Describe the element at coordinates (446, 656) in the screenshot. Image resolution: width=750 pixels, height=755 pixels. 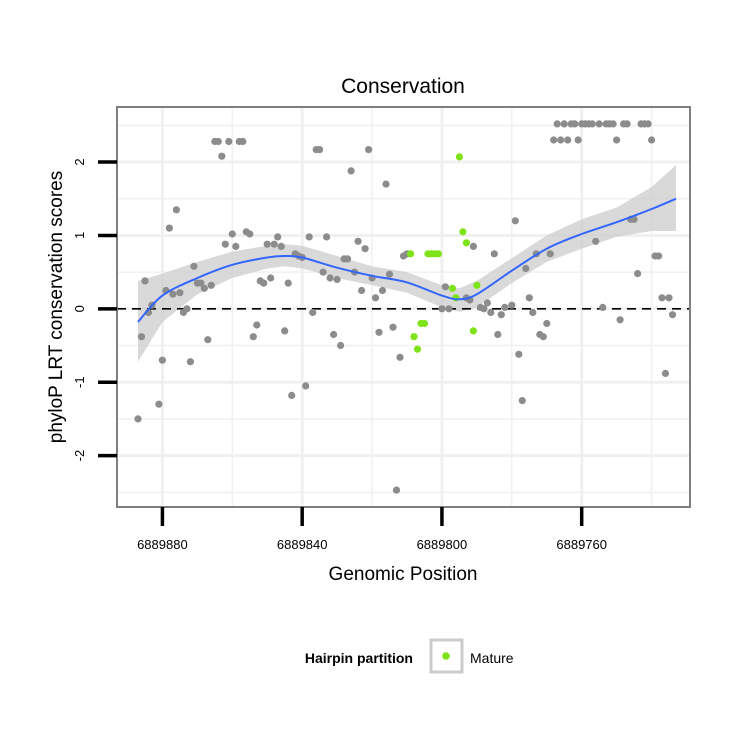
I see `legend-key-mature-dot` at that location.